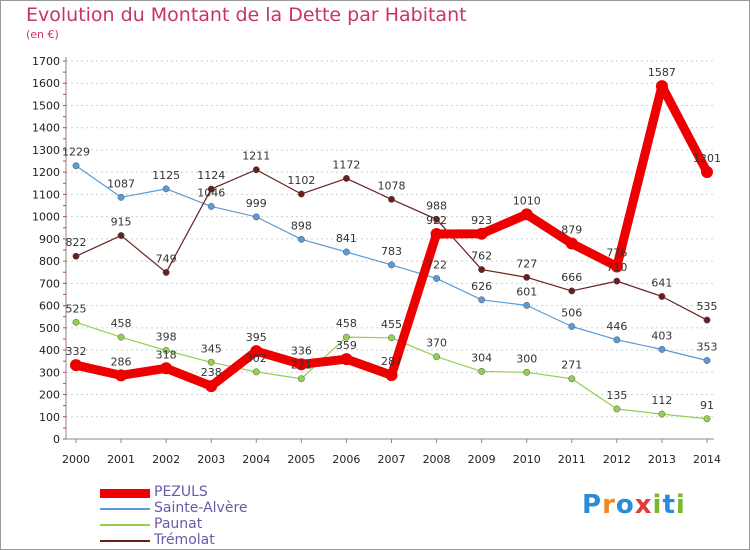  Describe the element at coordinates (178, 524) in the screenshot. I see `legend-label: Paunat` at that location.